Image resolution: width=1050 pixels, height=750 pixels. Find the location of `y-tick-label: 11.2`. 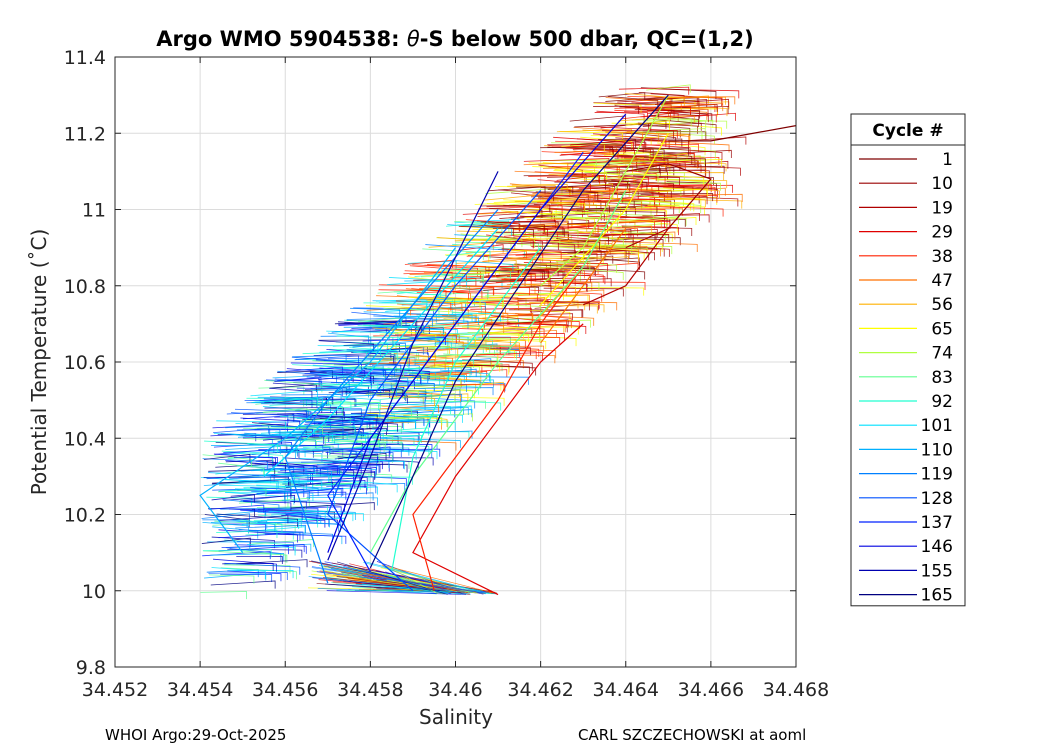

y-tick-label: 11.2 is located at coordinates (85, 134).